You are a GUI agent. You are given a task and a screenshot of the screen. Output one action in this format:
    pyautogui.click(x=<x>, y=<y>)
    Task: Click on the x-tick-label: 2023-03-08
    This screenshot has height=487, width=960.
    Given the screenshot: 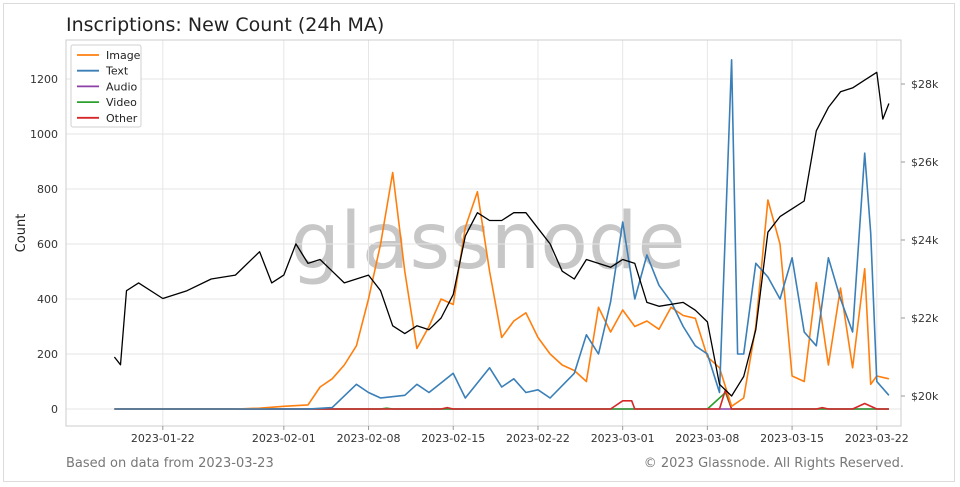 What is the action you would take?
    pyautogui.click(x=707, y=438)
    